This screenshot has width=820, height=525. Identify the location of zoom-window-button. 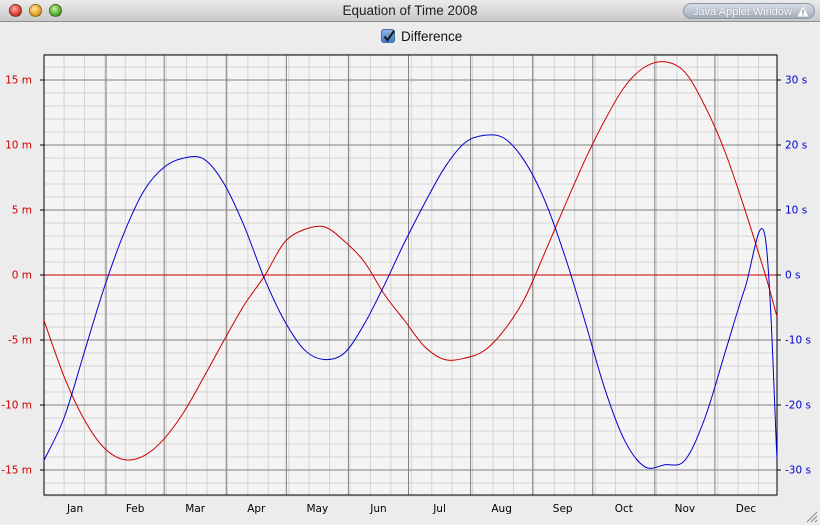
(55, 10).